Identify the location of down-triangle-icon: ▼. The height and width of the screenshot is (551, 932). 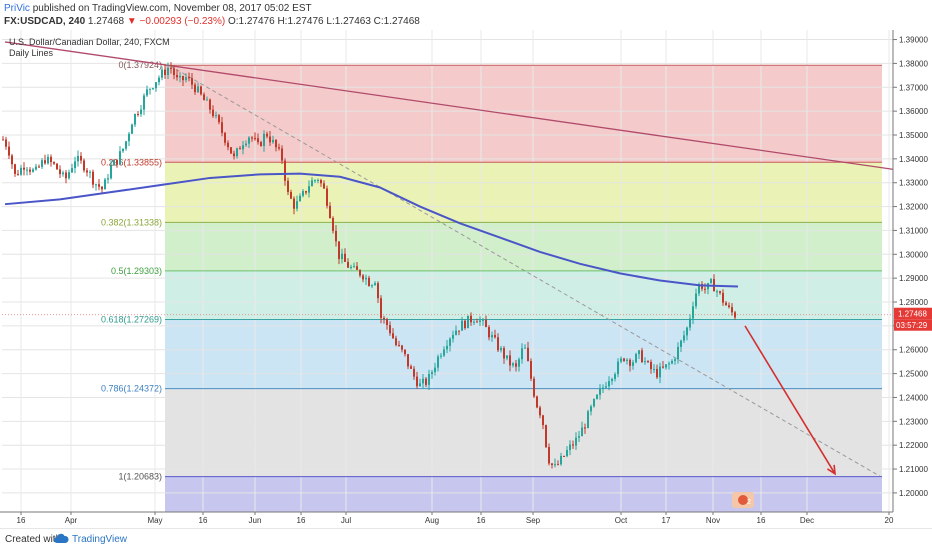
(131, 21).